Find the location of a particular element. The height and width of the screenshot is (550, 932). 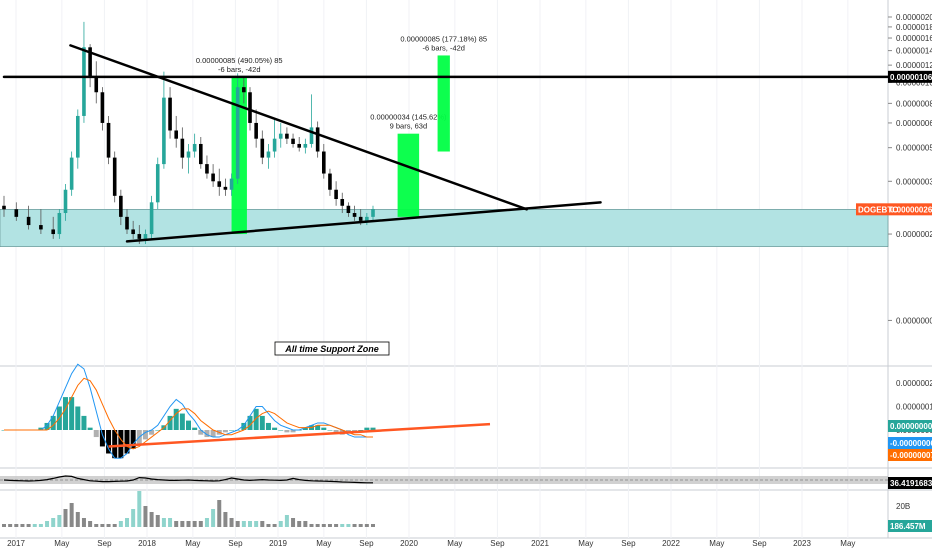

rsi-badge-bg is located at coordinates (910, 483).